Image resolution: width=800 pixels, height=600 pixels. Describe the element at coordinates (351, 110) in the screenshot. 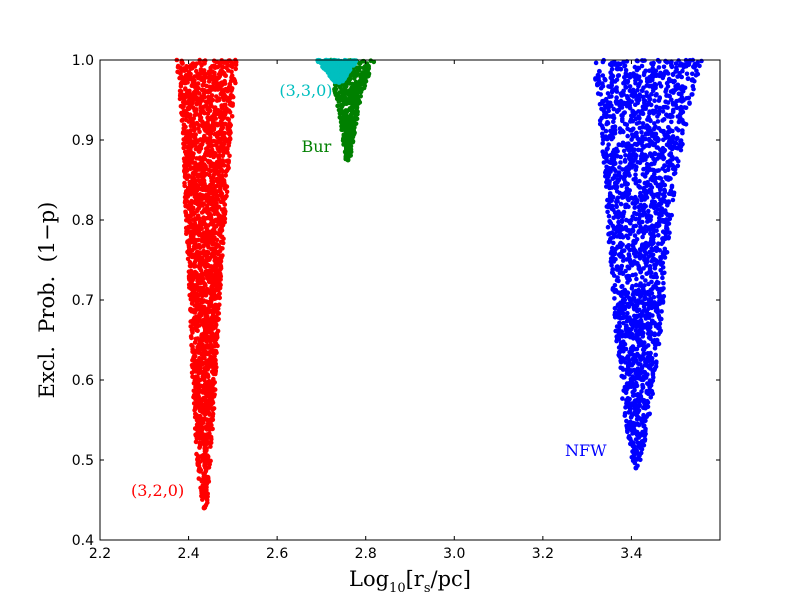

I see `series-bur` at that location.